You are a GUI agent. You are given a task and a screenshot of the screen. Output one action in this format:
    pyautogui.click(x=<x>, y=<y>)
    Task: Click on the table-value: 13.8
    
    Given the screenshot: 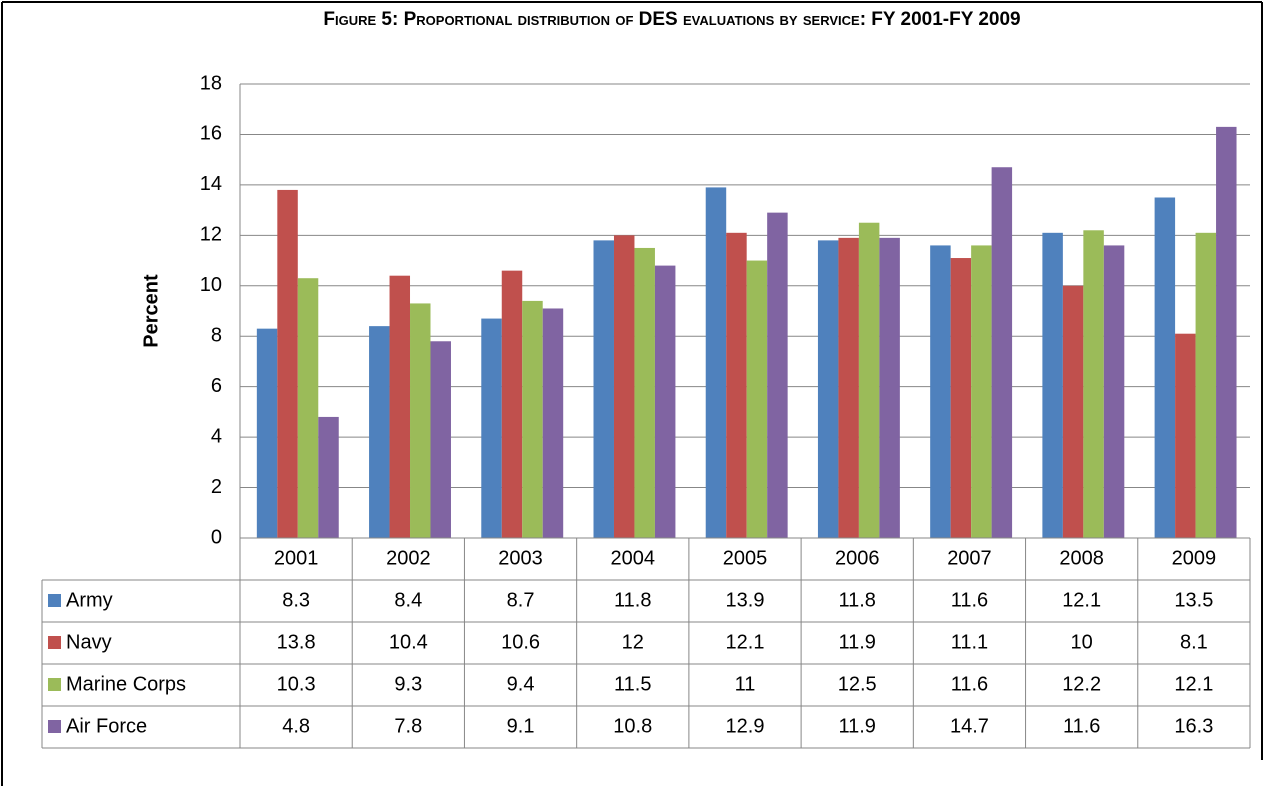 What is the action you would take?
    pyautogui.click(x=296, y=642)
    